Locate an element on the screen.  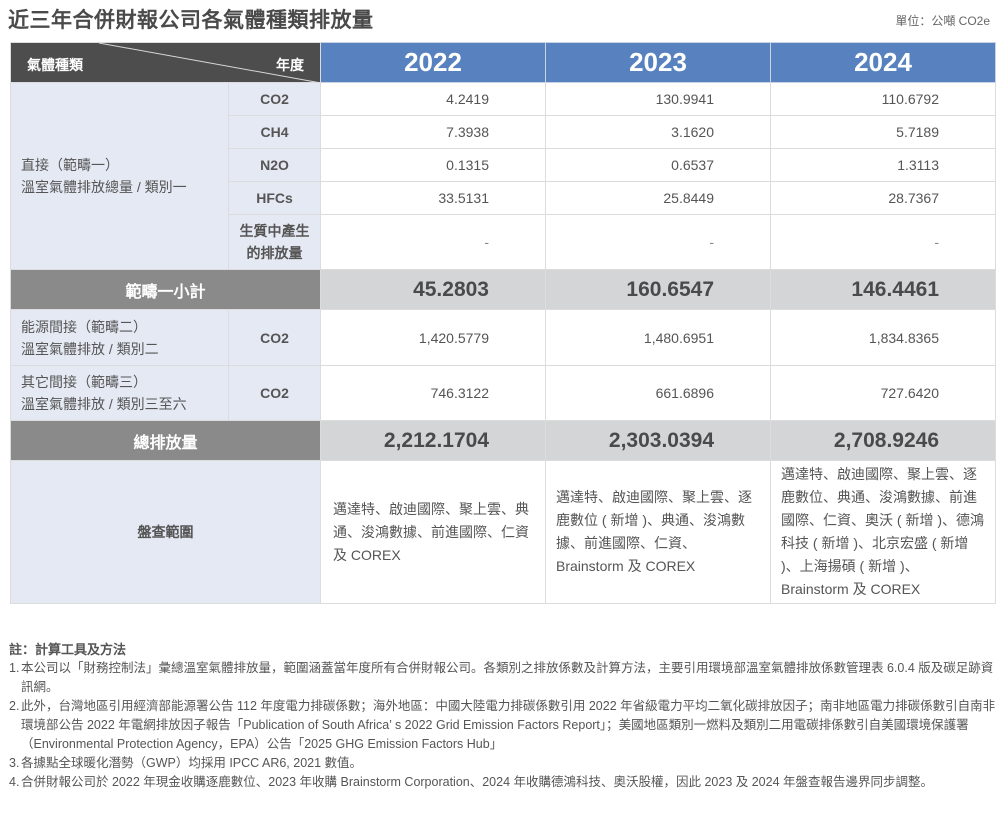
value-cell: 661.6896 is located at coordinates (658, 393).